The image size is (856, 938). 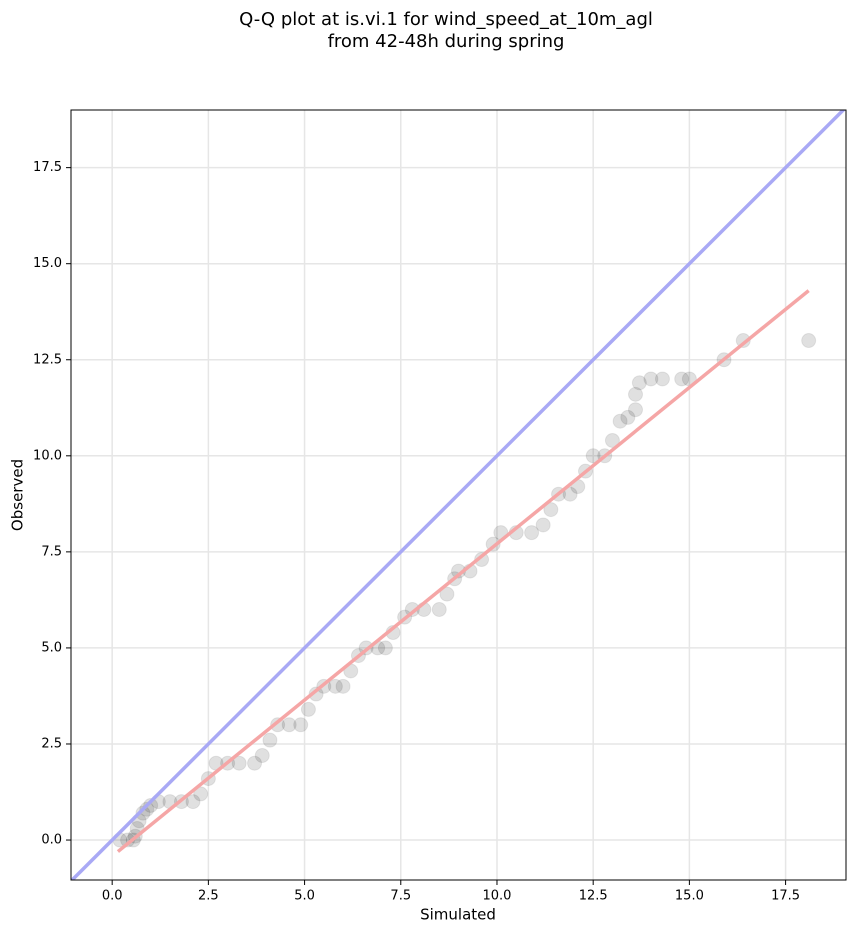 I want to click on x-tick-label: 15.0, so click(x=689, y=896).